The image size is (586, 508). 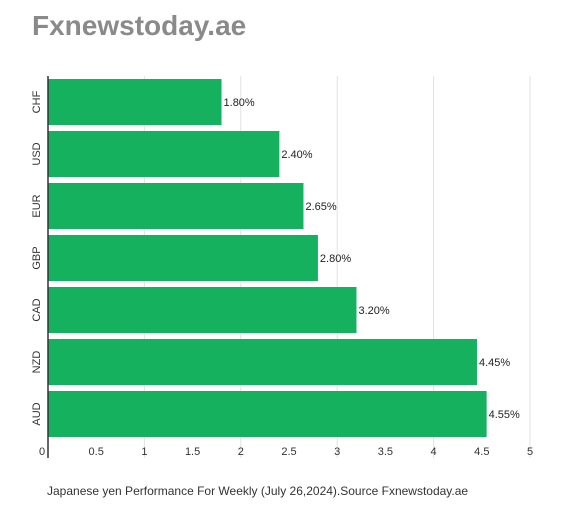 I want to click on category-label-eur: EUR, so click(x=37, y=205).